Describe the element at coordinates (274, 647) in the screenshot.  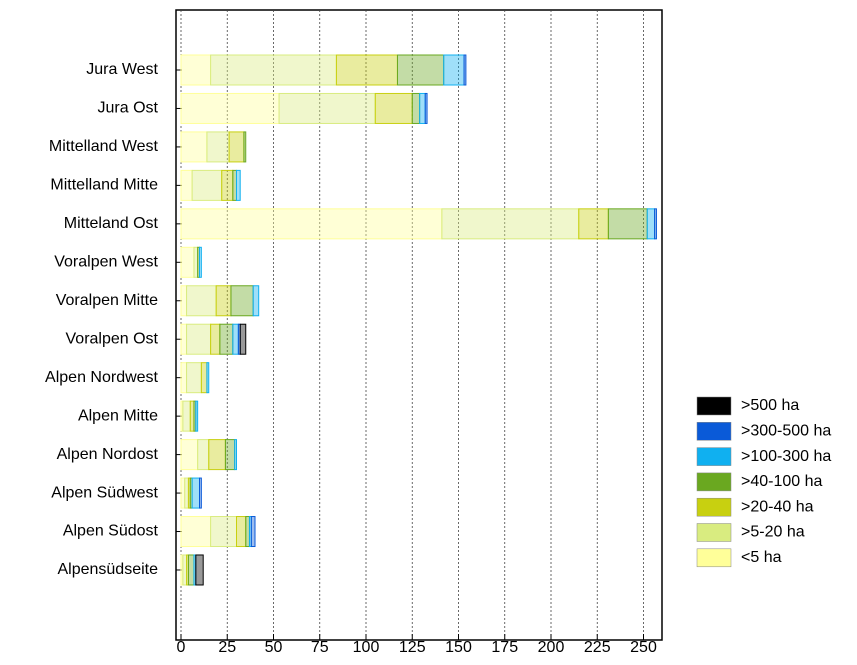
I see `x-tick-label: 50` at that location.